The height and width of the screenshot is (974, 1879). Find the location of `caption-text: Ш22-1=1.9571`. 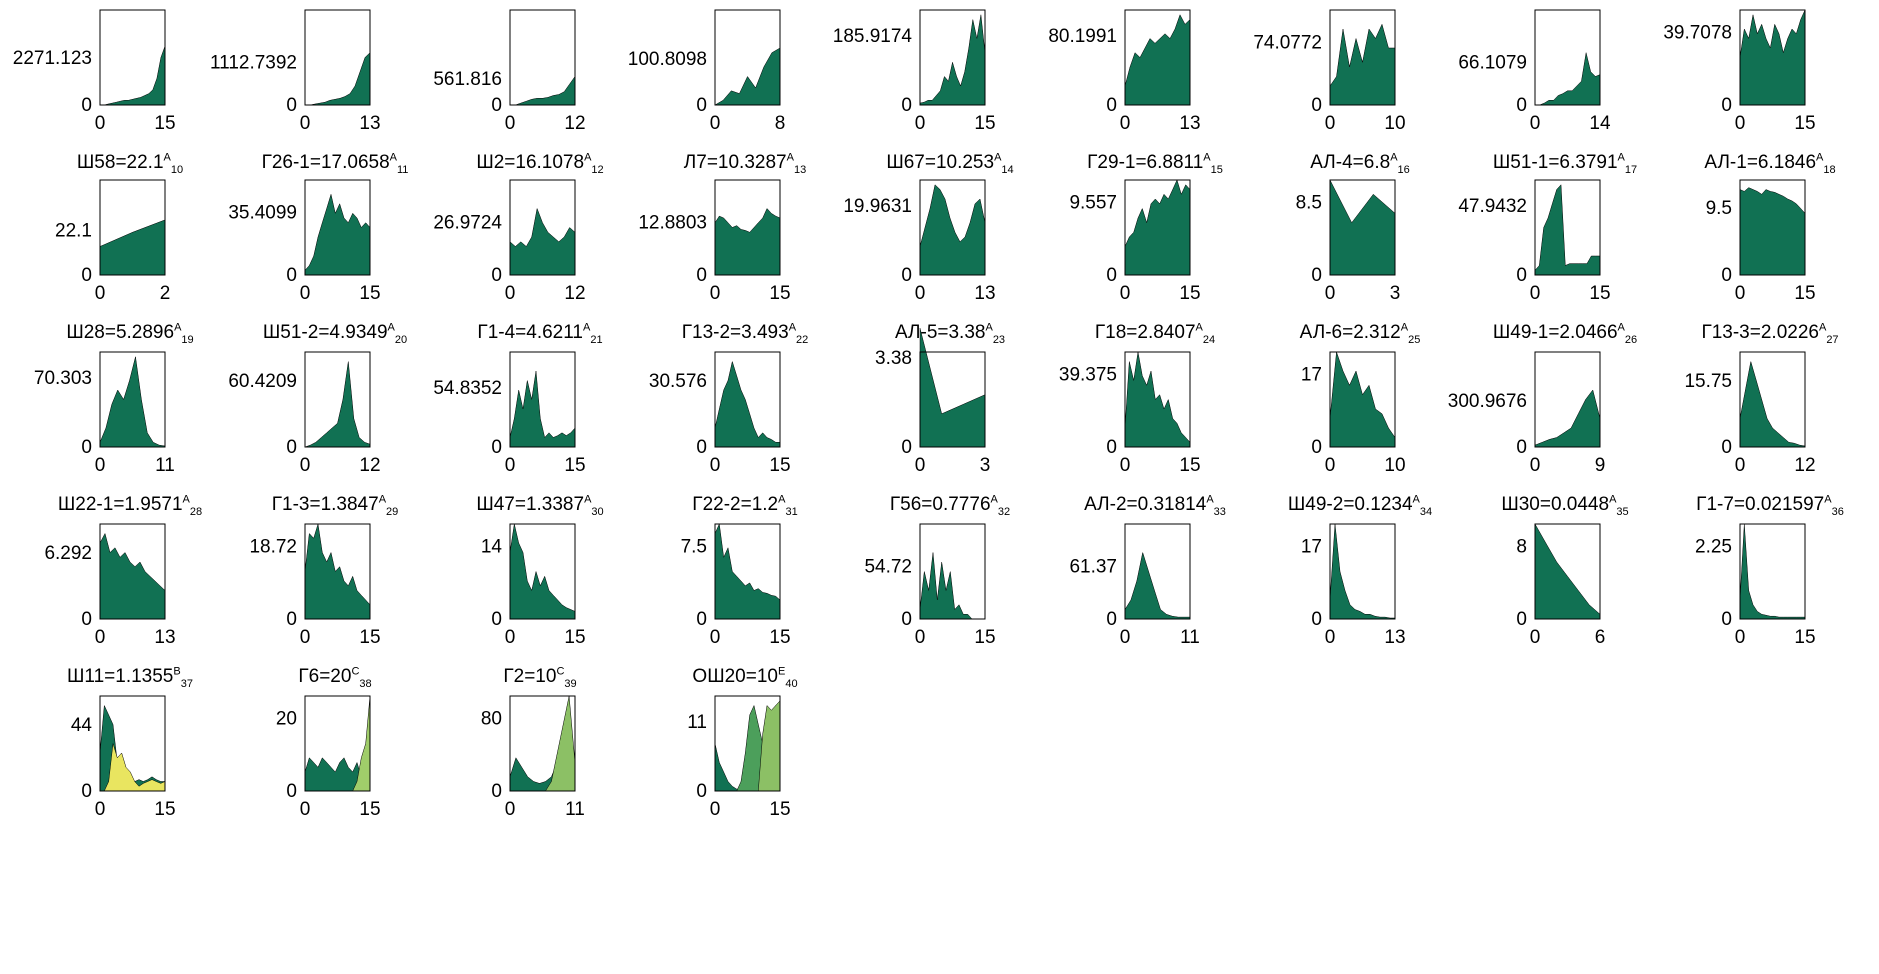

caption-text: Ш22-1=1.9571 is located at coordinates (120, 504).